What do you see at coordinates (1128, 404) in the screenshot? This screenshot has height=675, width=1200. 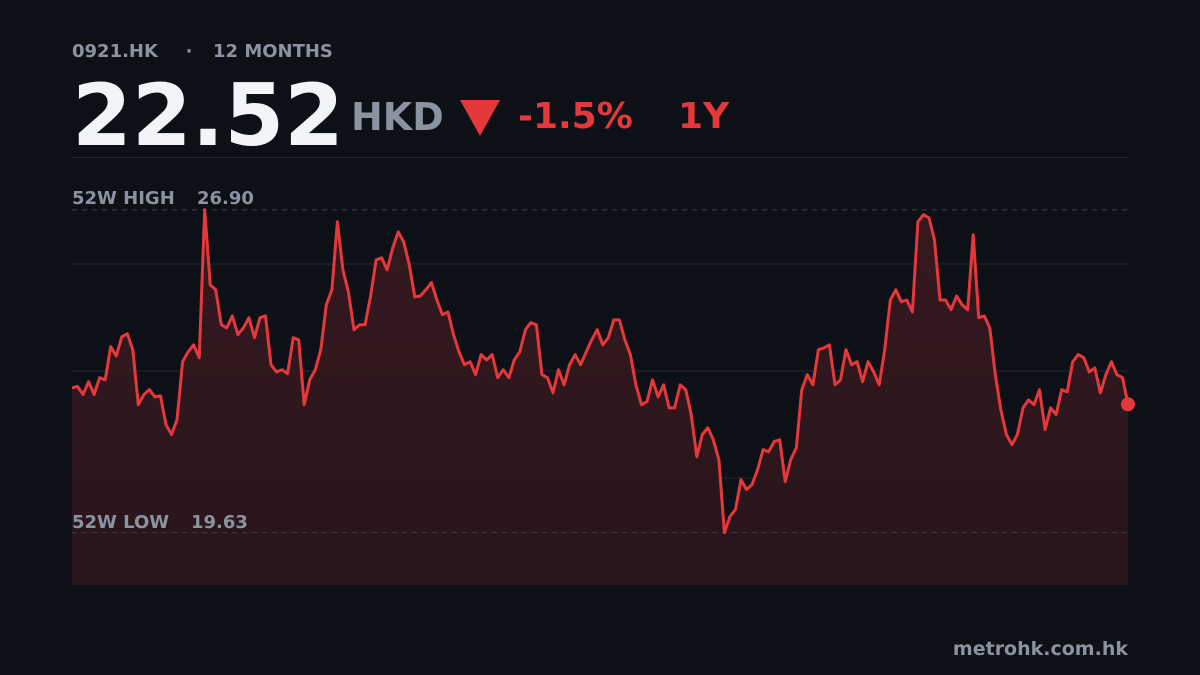 I see `last-point` at bounding box center [1128, 404].